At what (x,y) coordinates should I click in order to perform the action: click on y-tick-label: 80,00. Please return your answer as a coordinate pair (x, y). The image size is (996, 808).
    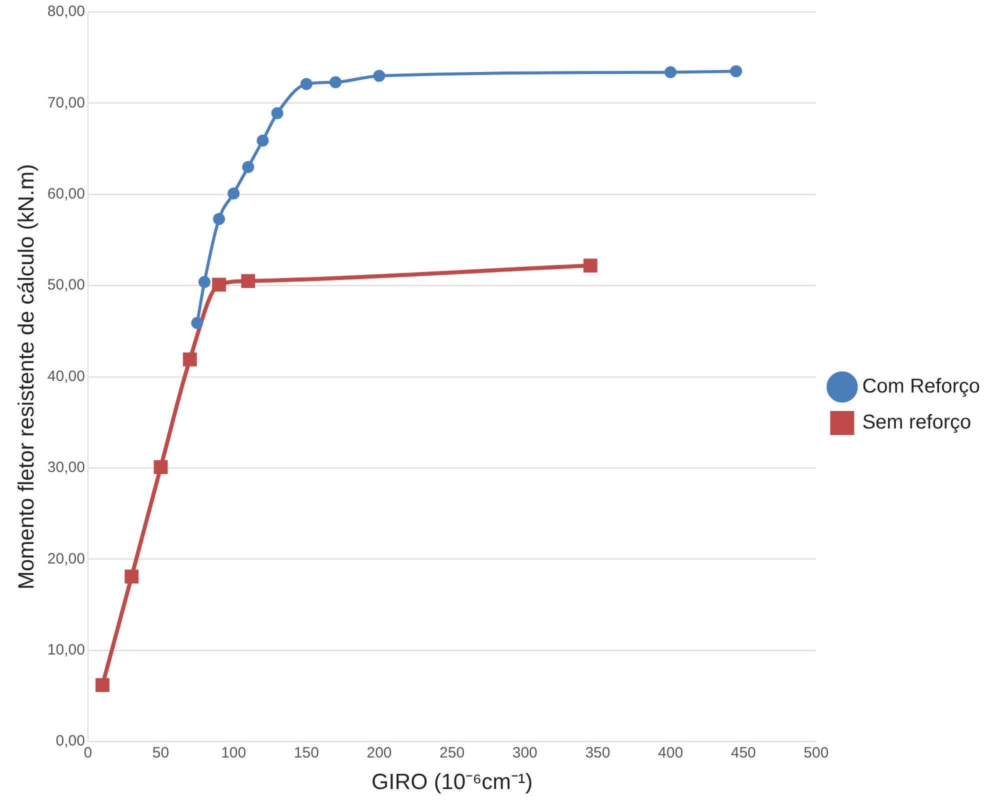
    Looking at the image, I should click on (66, 11).